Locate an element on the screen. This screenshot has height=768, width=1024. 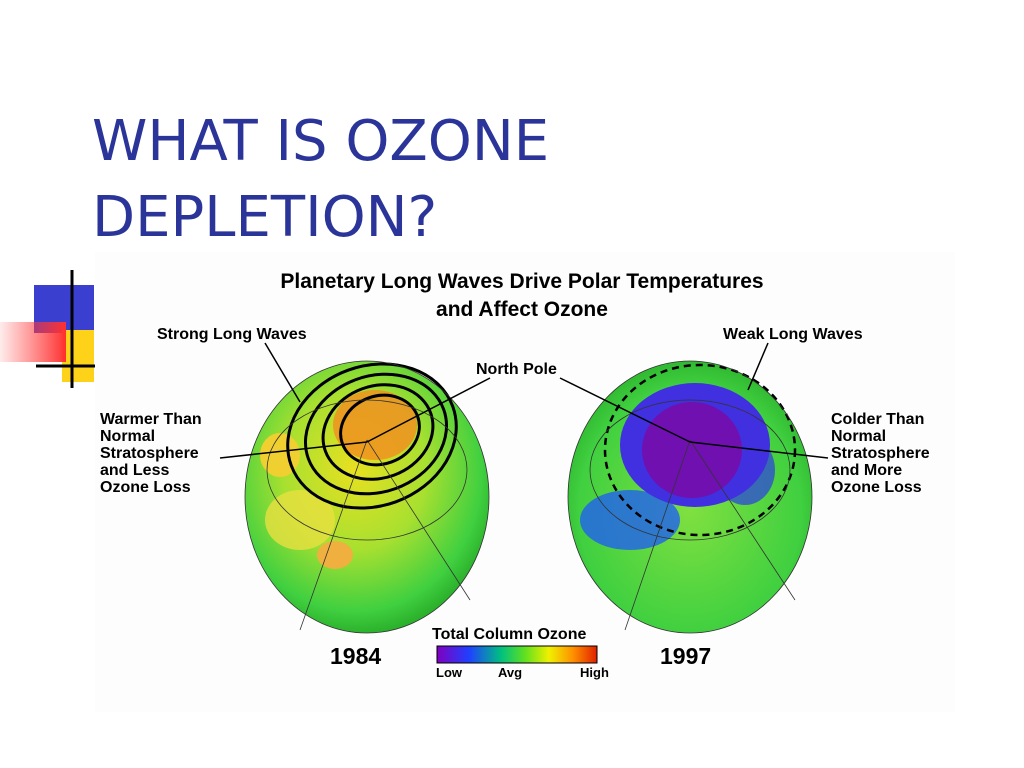
note-line: Colder Than is located at coordinates (877, 419).